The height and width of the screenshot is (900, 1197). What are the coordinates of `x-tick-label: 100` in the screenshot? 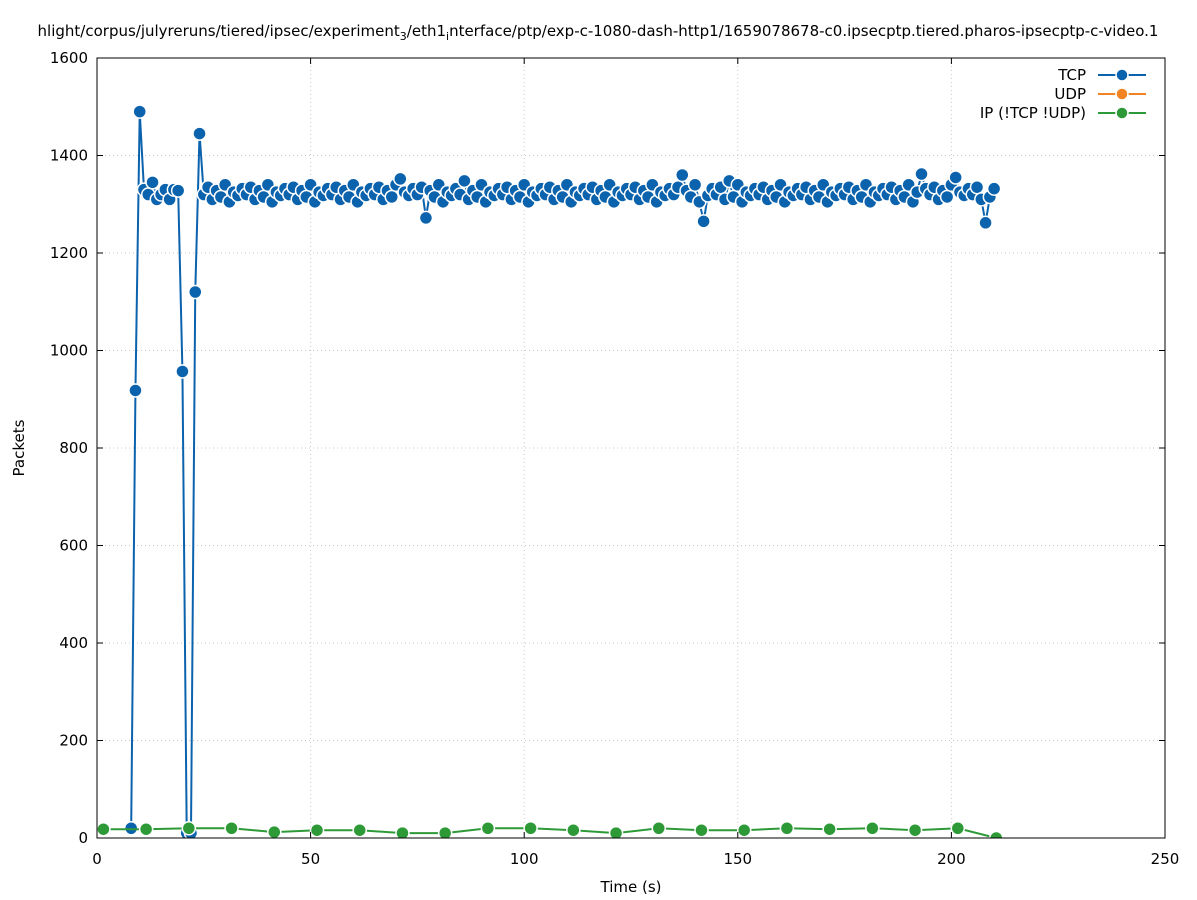 It's located at (524, 859).